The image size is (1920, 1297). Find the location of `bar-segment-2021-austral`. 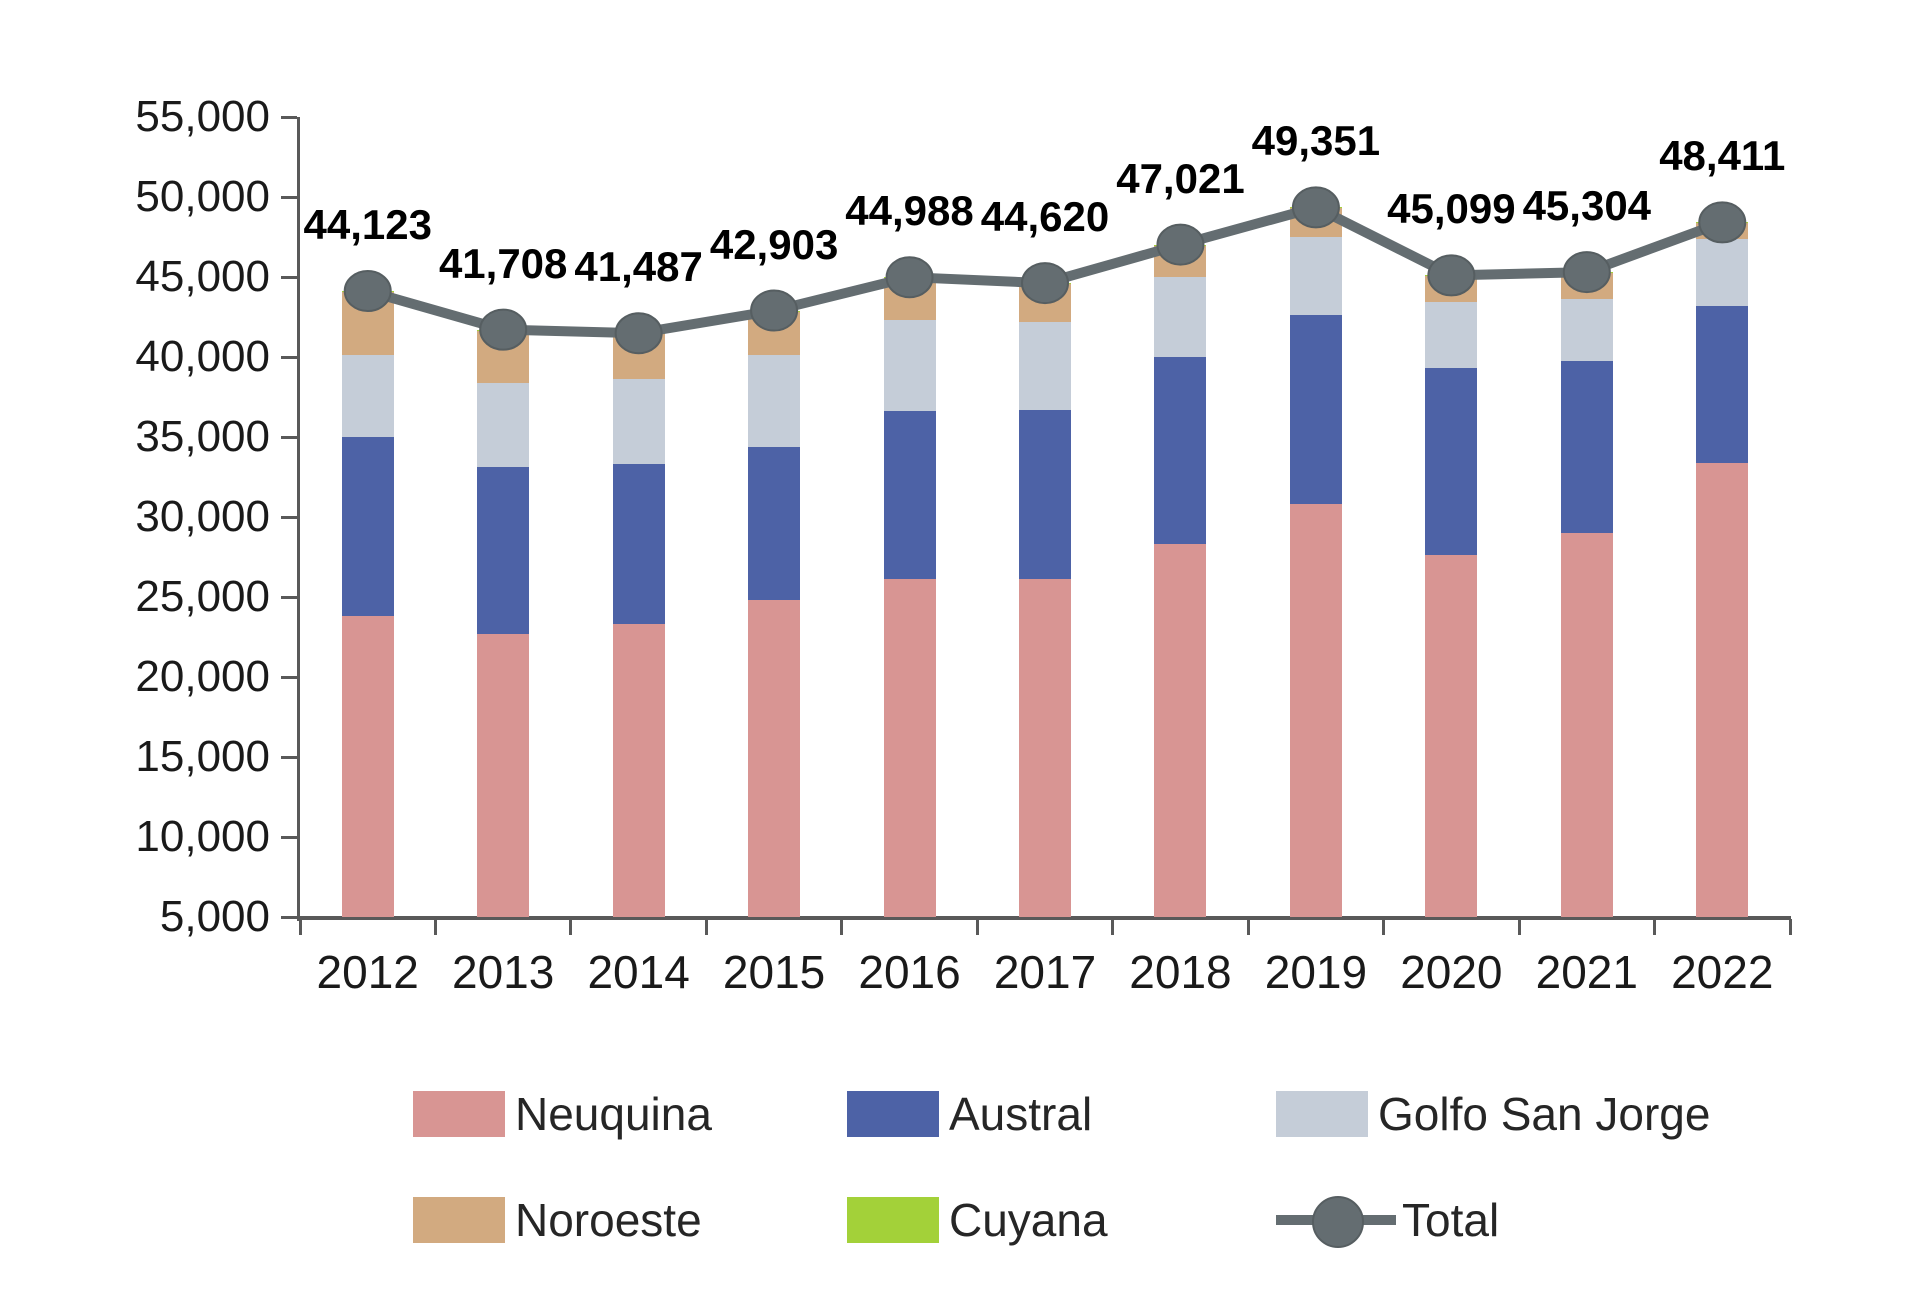

bar-segment-2021-austral is located at coordinates (1586, 447).